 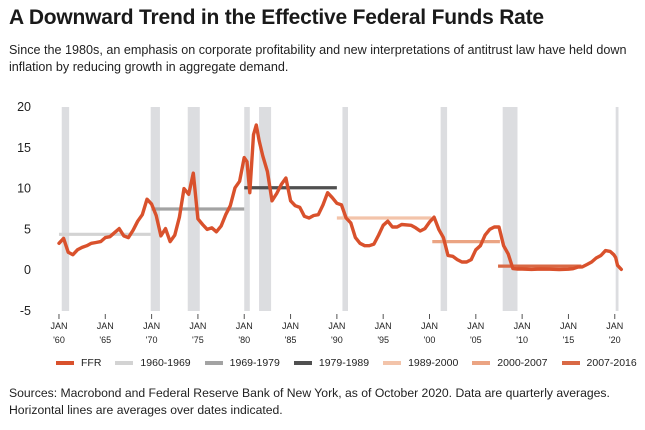 I want to click on x-tick-label-year: '70, so click(x=152, y=340).